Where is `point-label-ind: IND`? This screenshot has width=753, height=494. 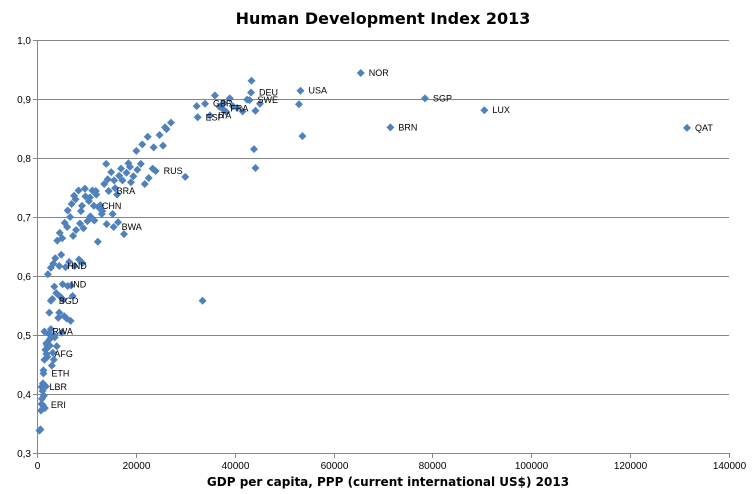 point-label-ind: IND is located at coordinates (79, 284).